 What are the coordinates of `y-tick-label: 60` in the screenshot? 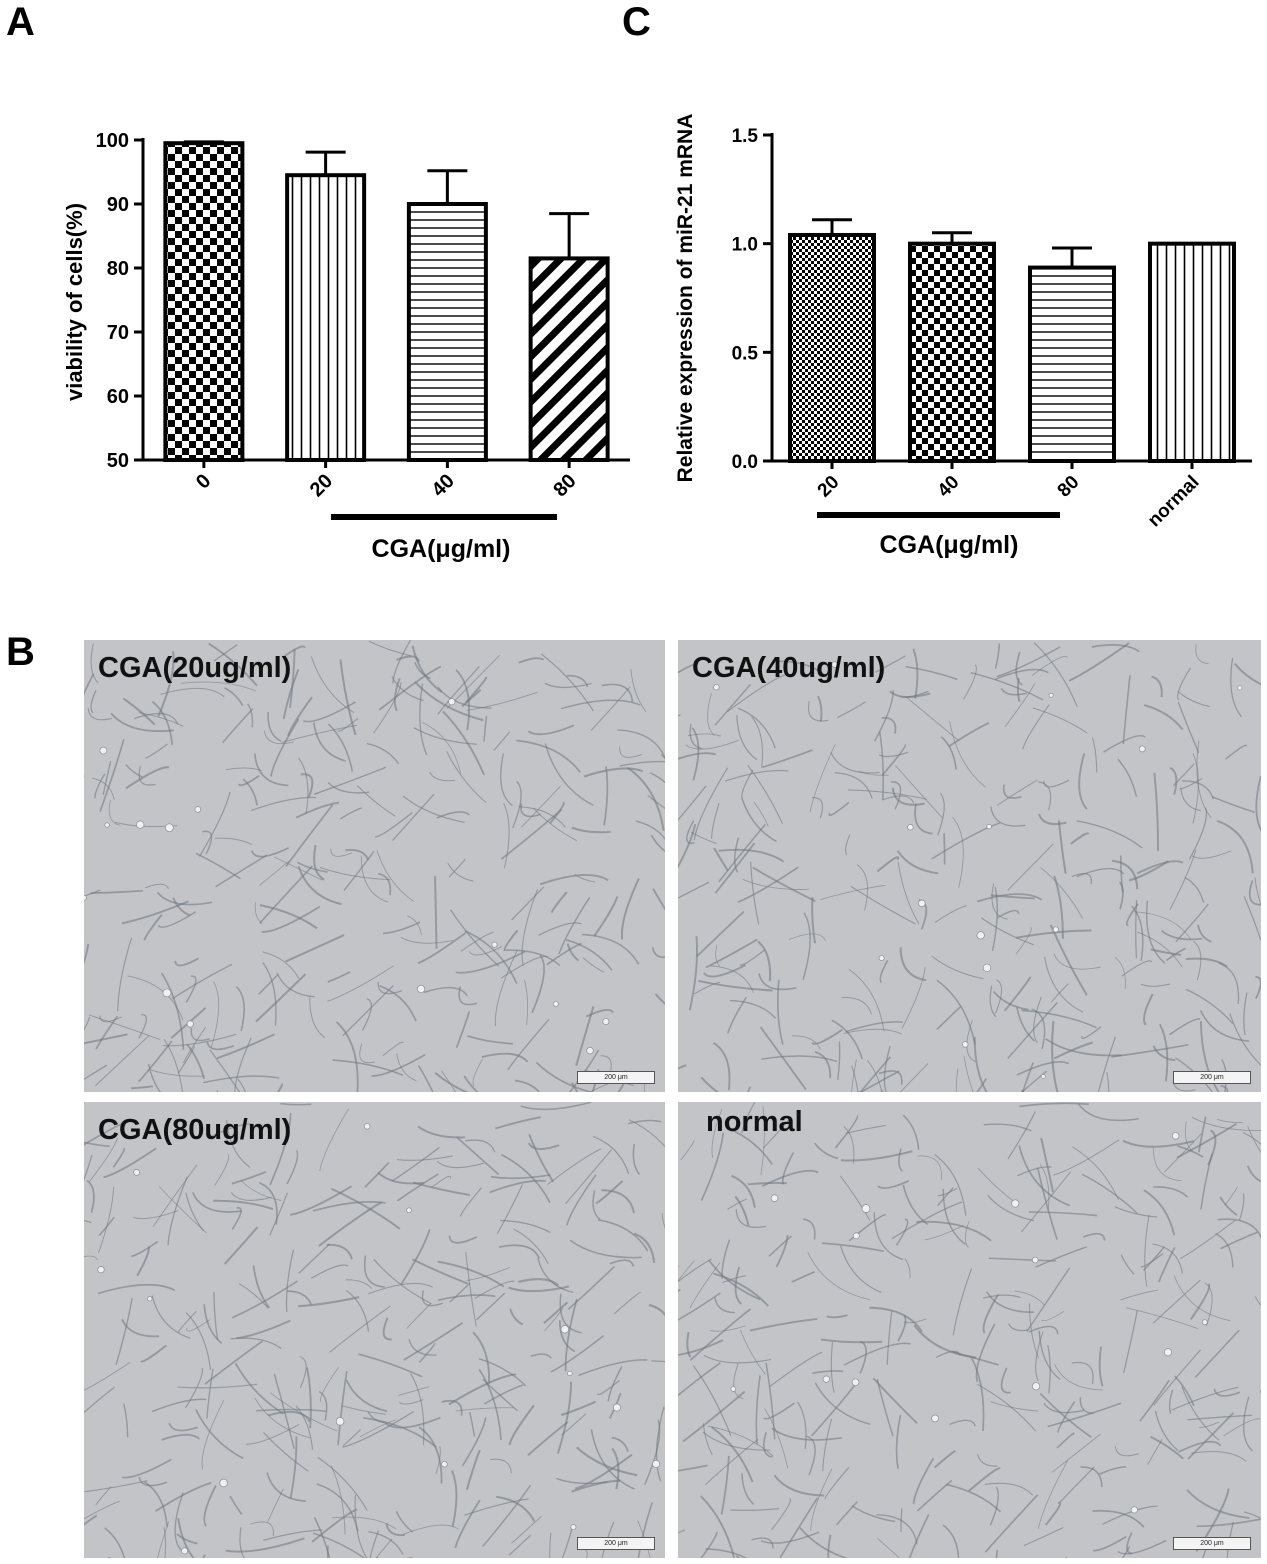 It's located at (118, 397).